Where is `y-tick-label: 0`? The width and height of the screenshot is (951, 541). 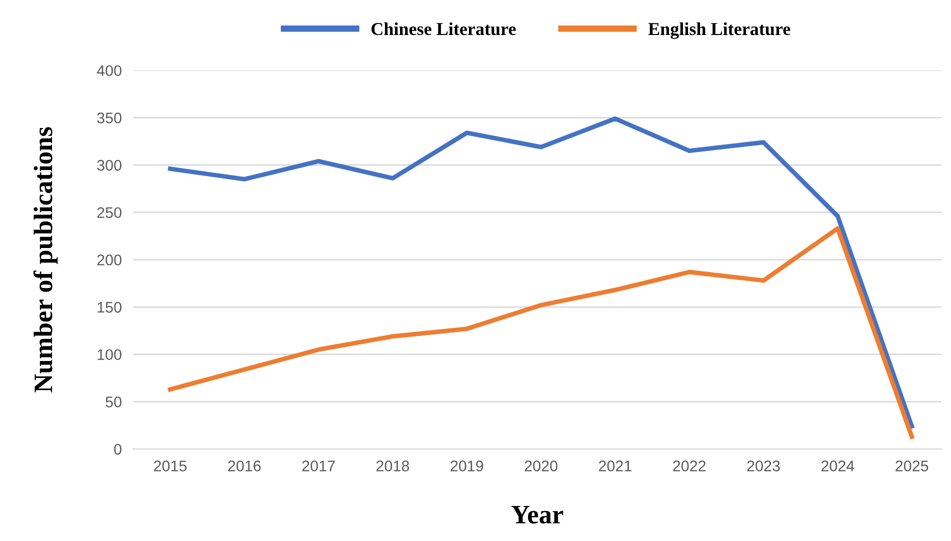 y-tick-label: 0 is located at coordinates (118, 449).